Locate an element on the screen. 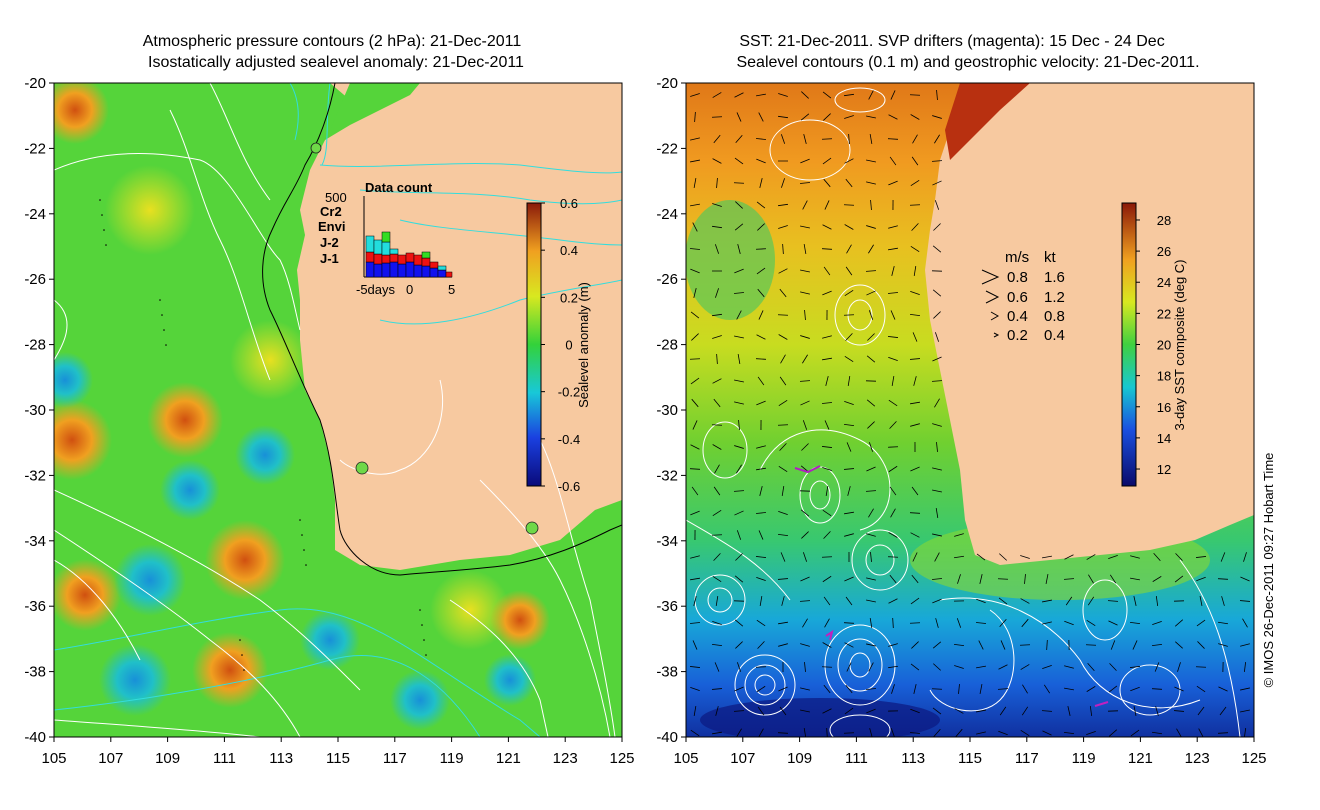 The image size is (1320, 810). y-tick-label: -24 is located at coordinates (35, 214).